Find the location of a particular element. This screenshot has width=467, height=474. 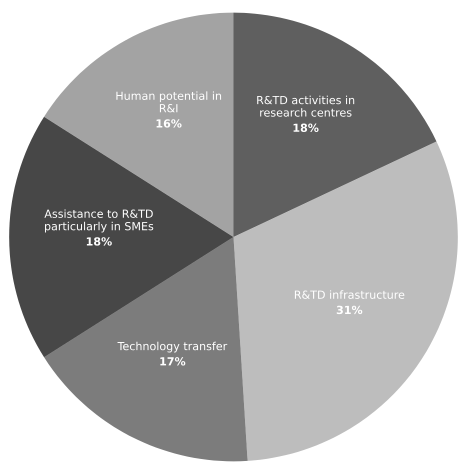

slice-label: Technology transfer is located at coordinates (173, 347).